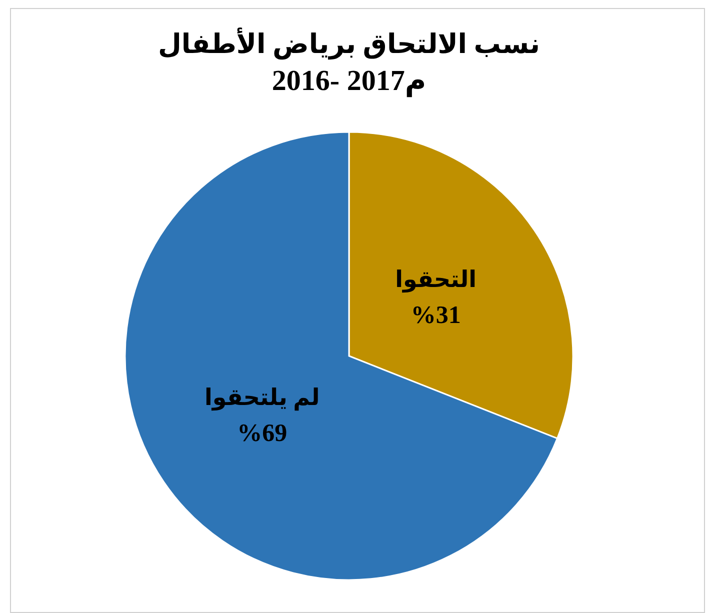  Describe the element at coordinates (349, 81) in the screenshot. I see `chart-subtitle: 2016- 2017م` at that location.